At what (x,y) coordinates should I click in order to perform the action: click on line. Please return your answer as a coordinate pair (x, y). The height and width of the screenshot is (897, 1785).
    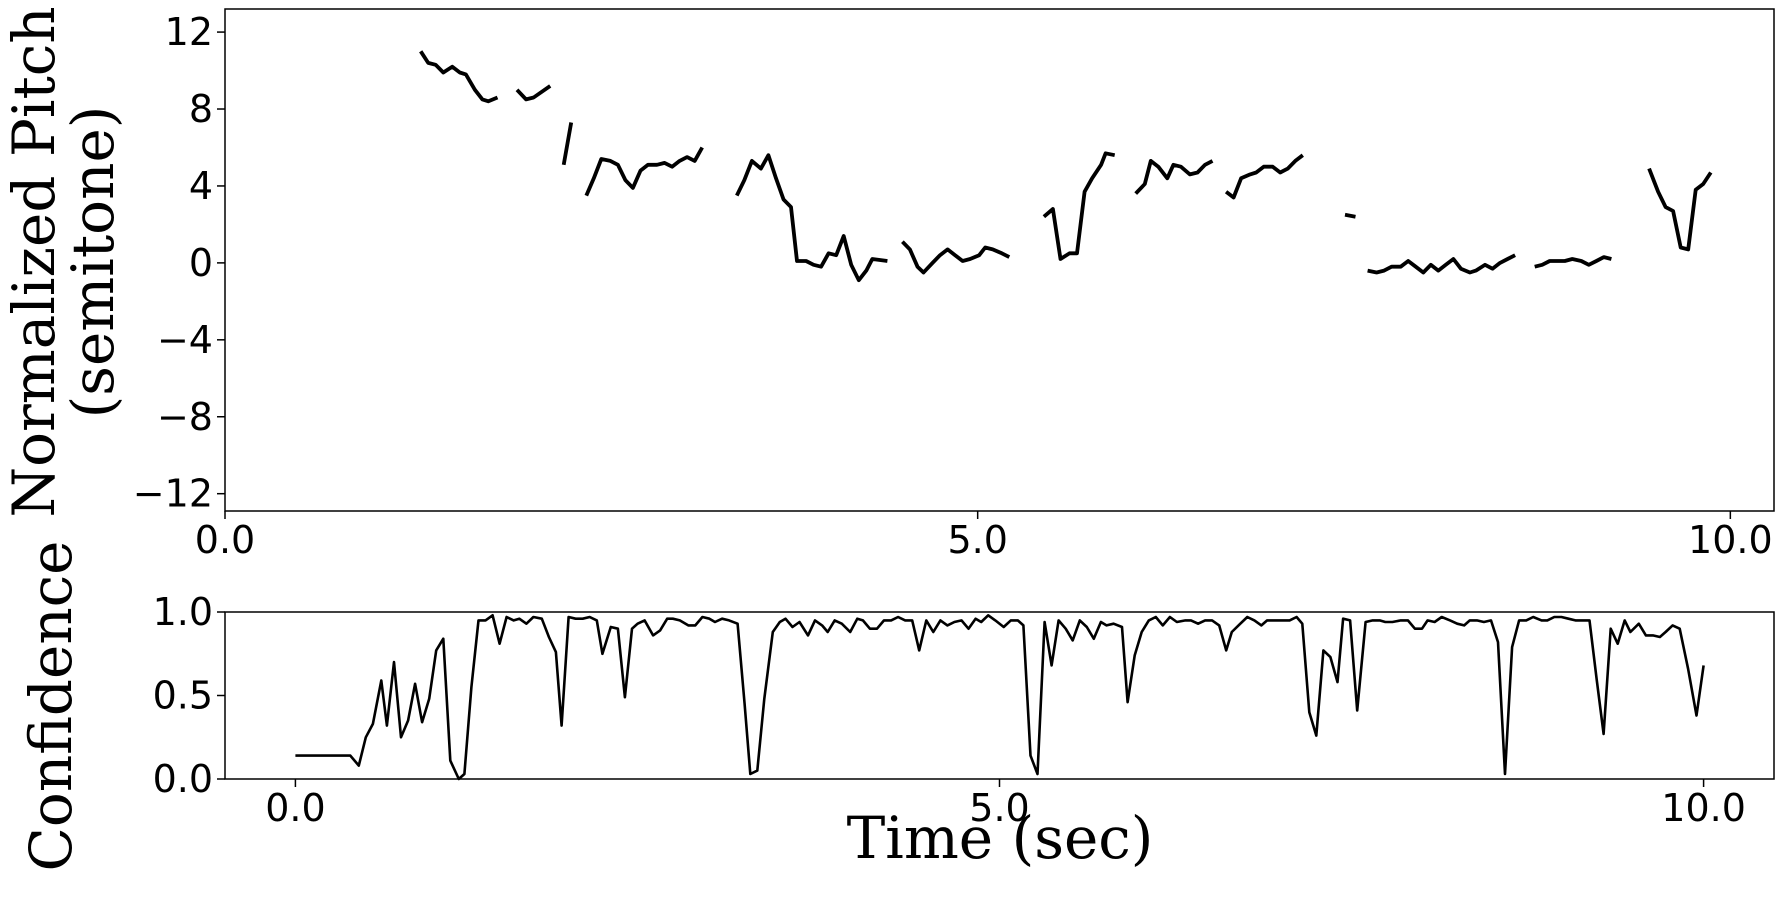
    Looking at the image, I should click on (1000, 697).